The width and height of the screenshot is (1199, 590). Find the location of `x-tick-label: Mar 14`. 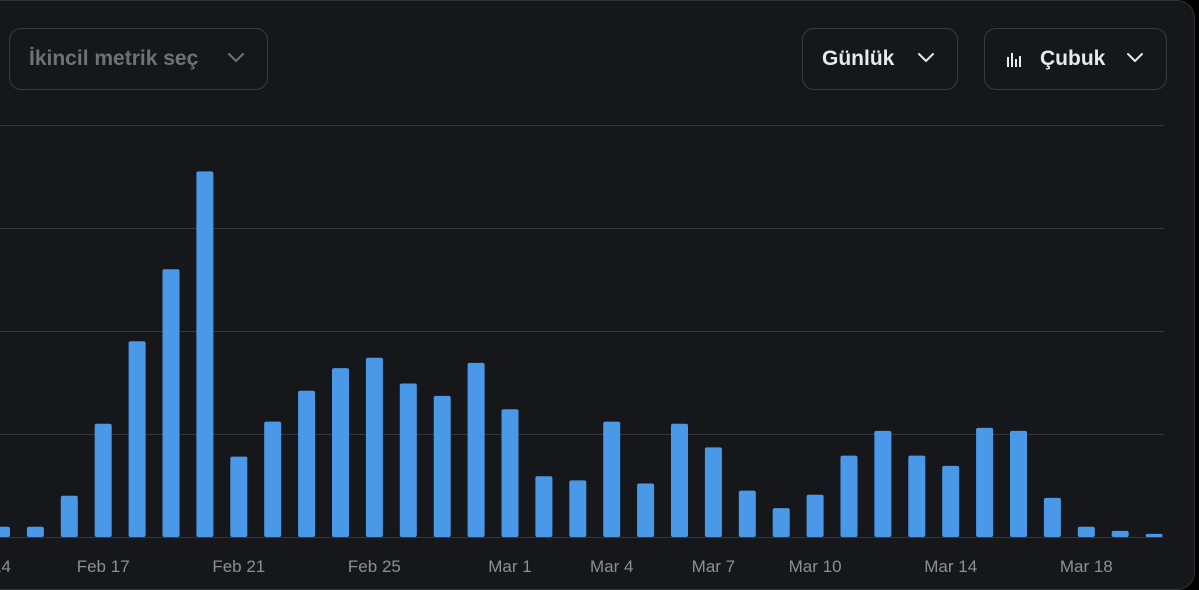

x-tick-label: Mar 14 is located at coordinates (950, 566).